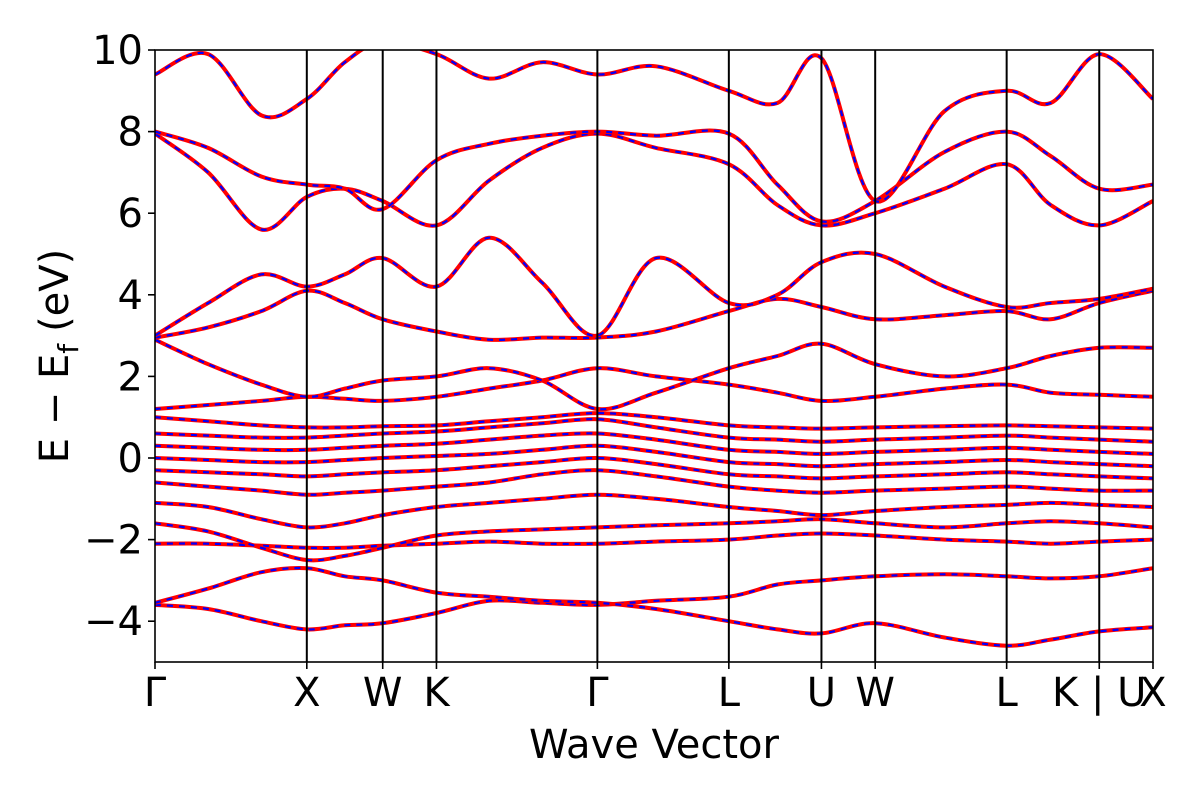 The height and width of the screenshot is (800, 1200). I want to click on band-9-dashed-line, so click(654, 430).